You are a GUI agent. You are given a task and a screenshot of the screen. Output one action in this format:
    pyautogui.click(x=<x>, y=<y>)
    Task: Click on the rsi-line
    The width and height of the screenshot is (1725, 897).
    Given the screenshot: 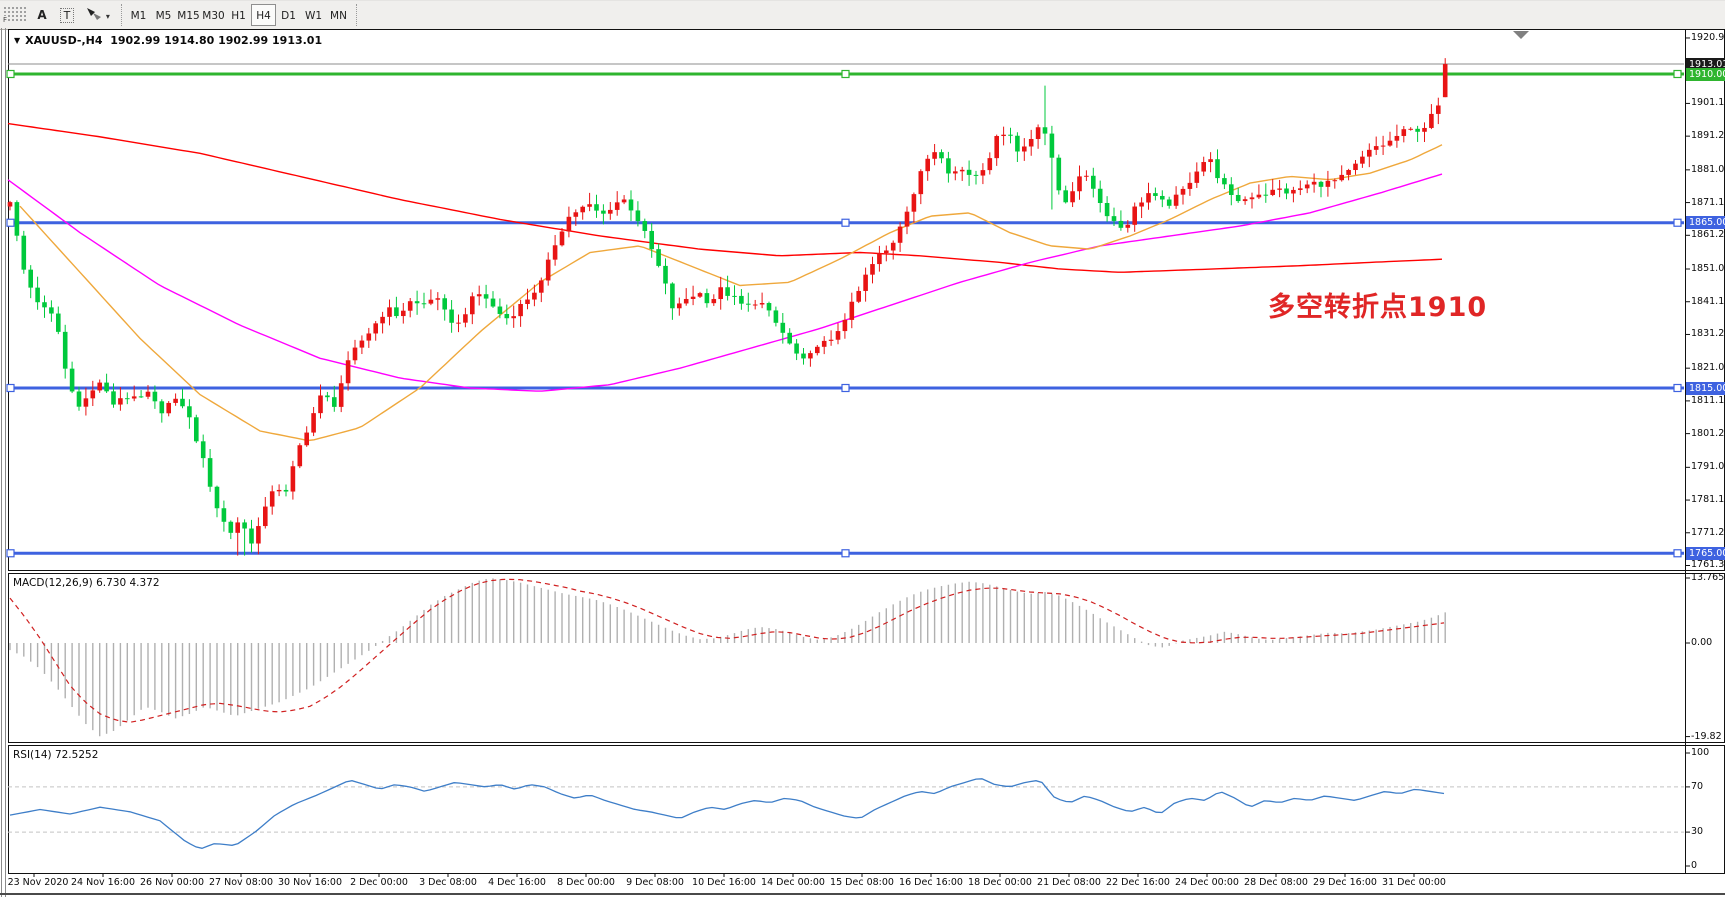 What is the action you would take?
    pyautogui.click(x=727, y=813)
    